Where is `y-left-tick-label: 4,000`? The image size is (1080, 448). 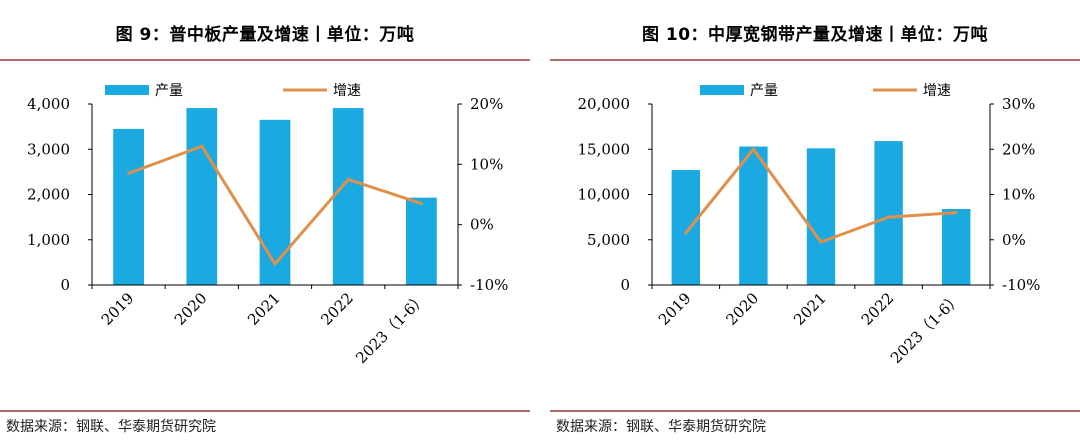 y-left-tick-label: 4,000 is located at coordinates (48, 104).